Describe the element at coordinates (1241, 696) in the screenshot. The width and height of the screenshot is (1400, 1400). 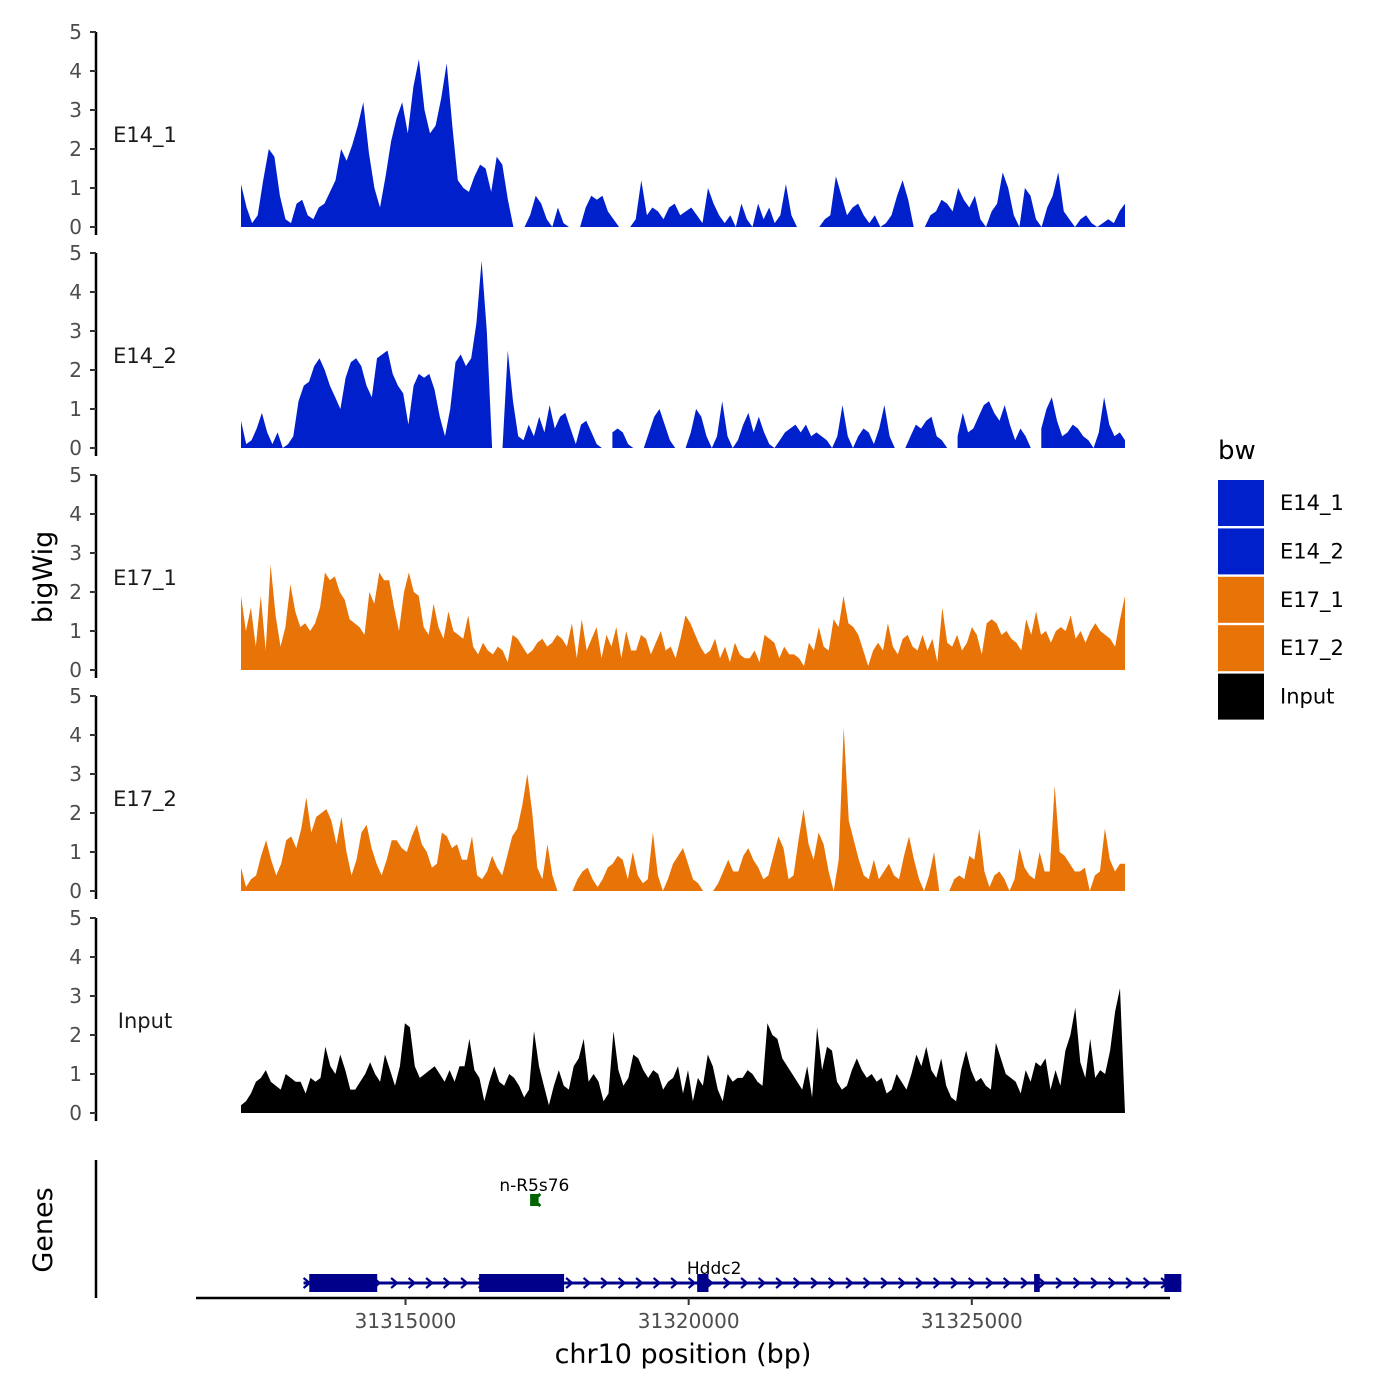
I see `legend-swatch-input` at that location.